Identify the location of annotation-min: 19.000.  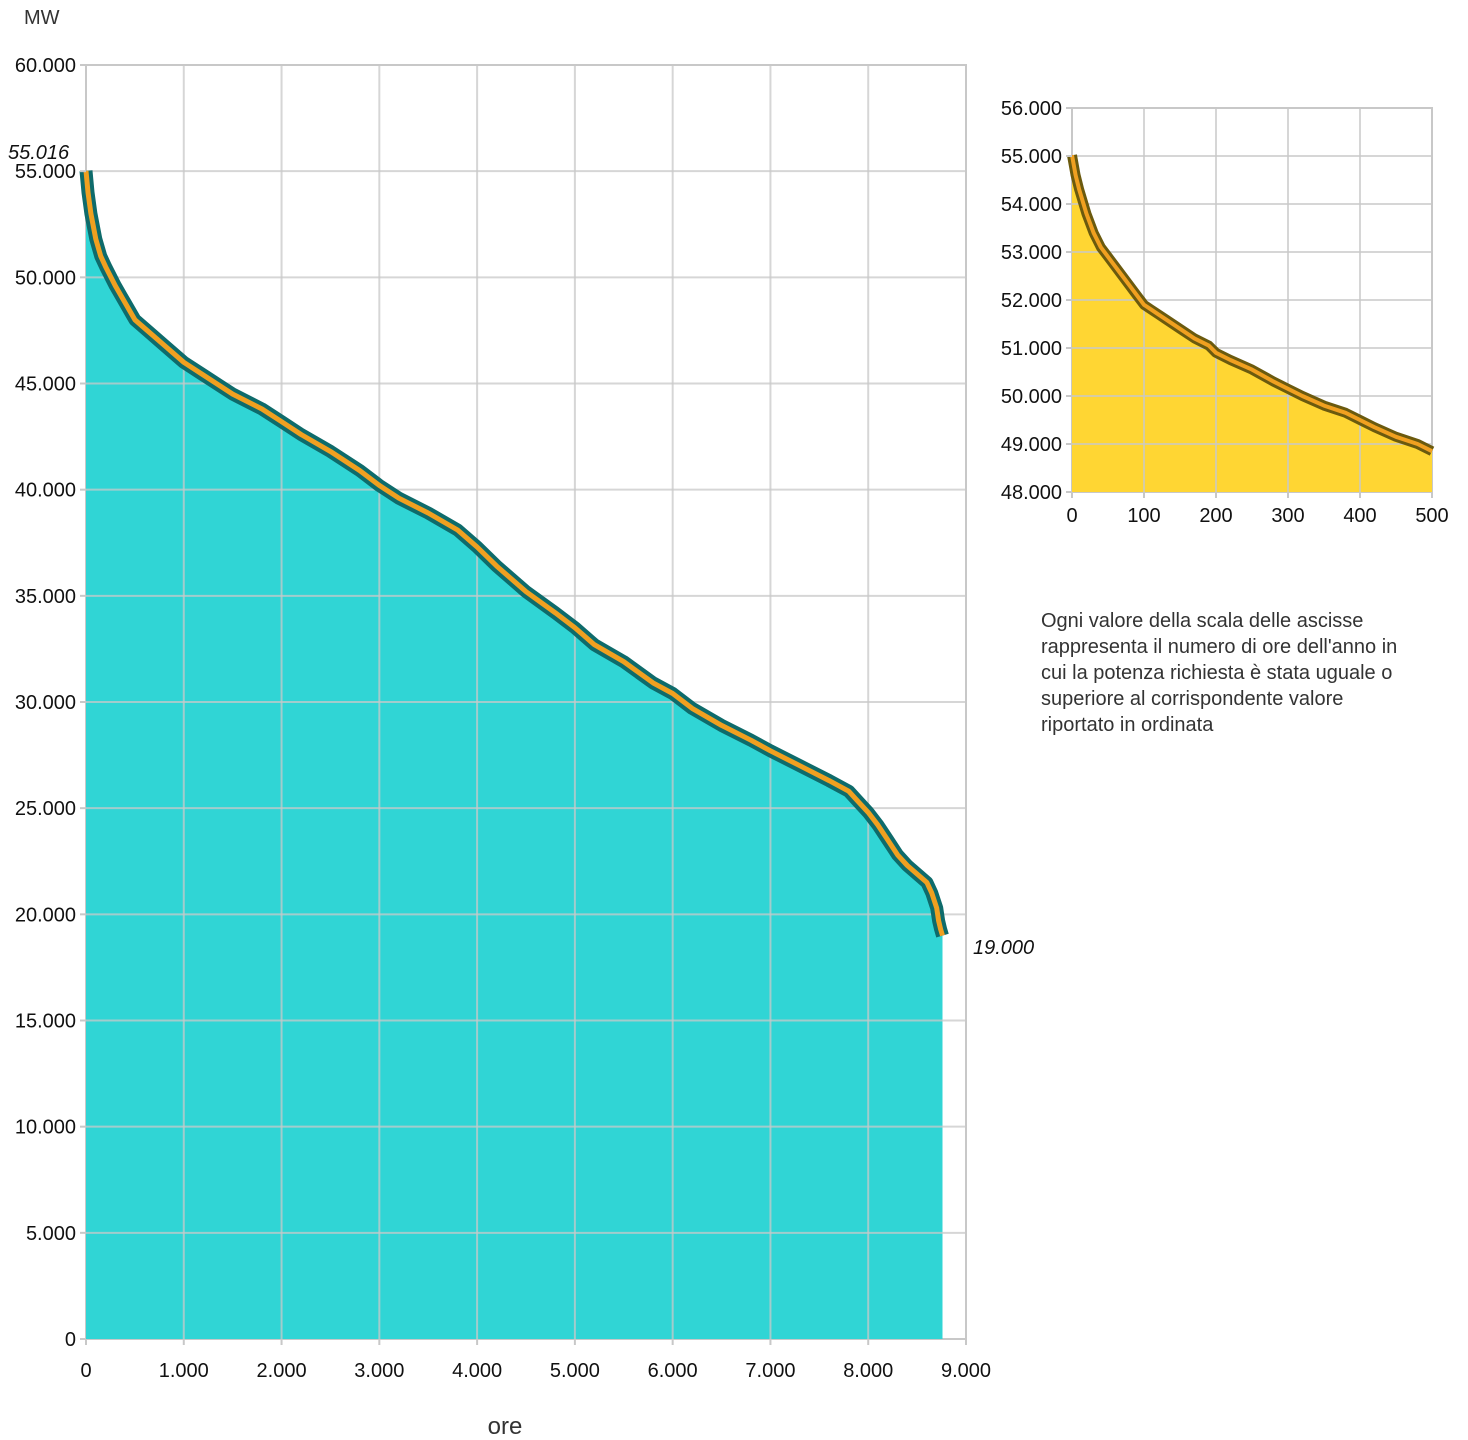
(1003, 948).